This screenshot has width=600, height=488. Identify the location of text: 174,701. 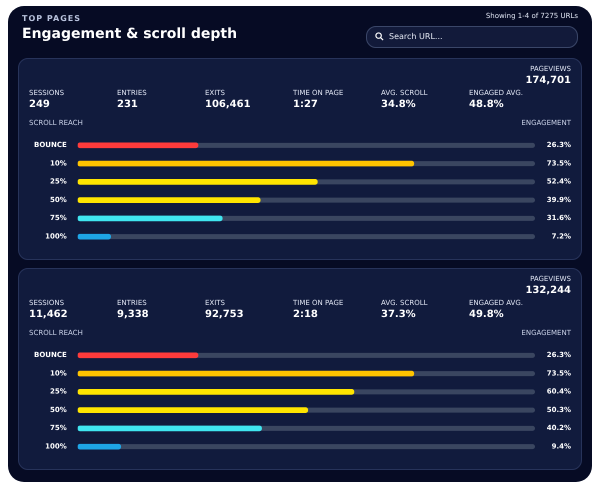
(548, 80).